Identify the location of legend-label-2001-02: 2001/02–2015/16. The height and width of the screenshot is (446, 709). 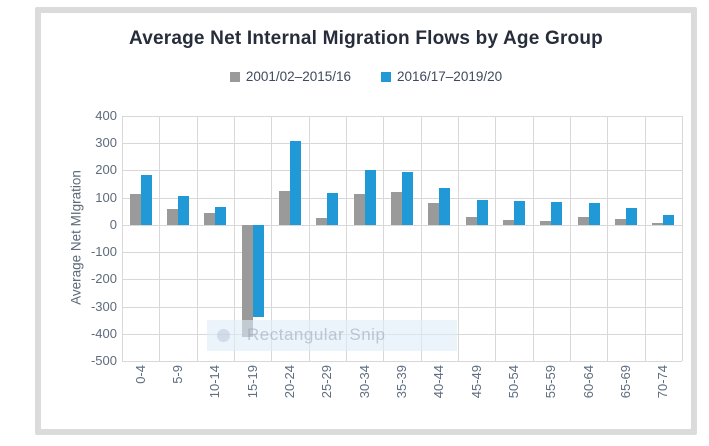
(298, 76).